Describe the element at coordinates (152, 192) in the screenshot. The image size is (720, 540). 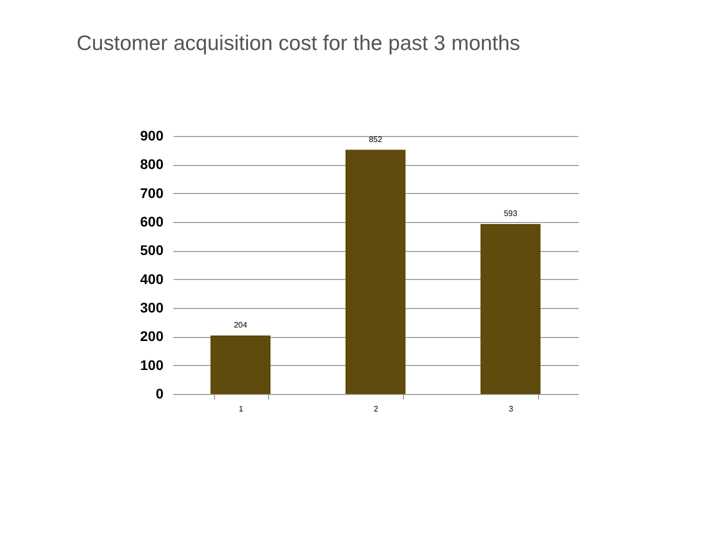
I see `y-tick-label: 700` at that location.